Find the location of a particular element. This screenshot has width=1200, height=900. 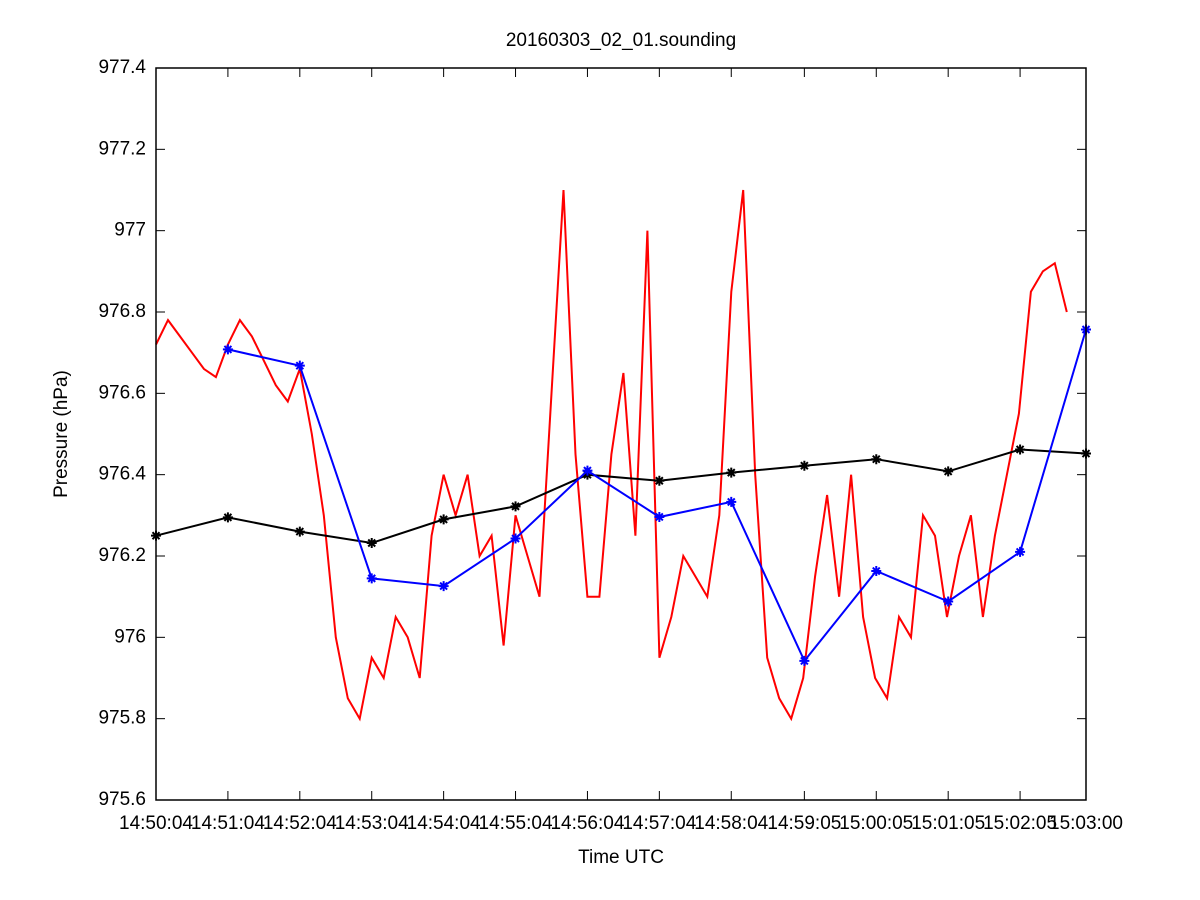

y-tick-label: 976.2 is located at coordinates (122, 555).